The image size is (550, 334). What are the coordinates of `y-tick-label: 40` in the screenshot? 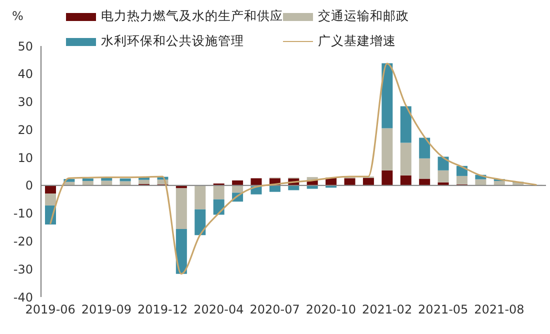 It's located at (25, 74).